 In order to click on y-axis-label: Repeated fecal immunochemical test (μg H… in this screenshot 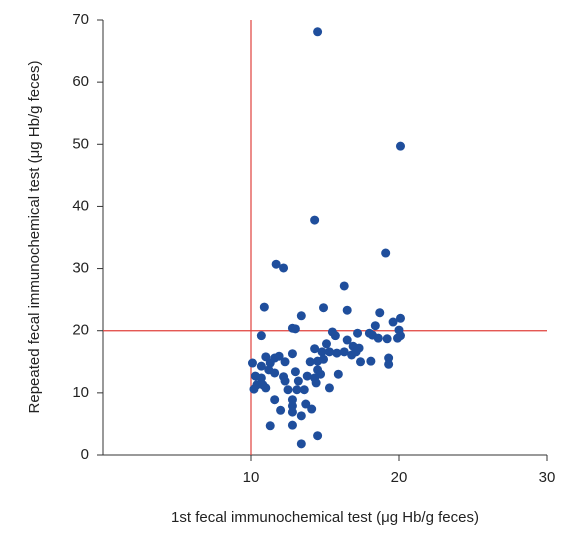, I will do `click(34, 237)`.